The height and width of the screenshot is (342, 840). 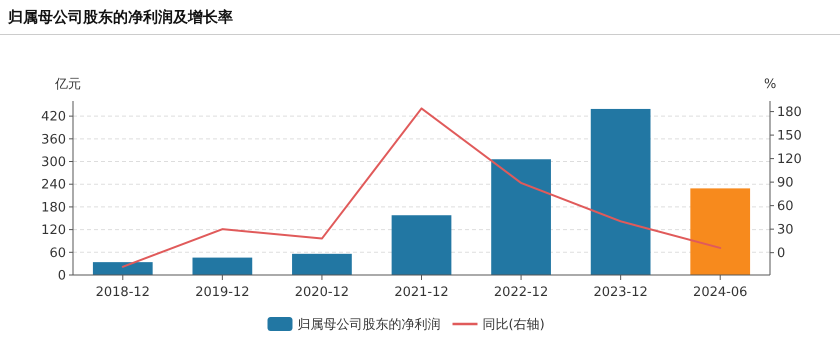 What do you see at coordinates (322, 292) in the screenshot?
I see `x-tick-label: 2020-12` at bounding box center [322, 292].